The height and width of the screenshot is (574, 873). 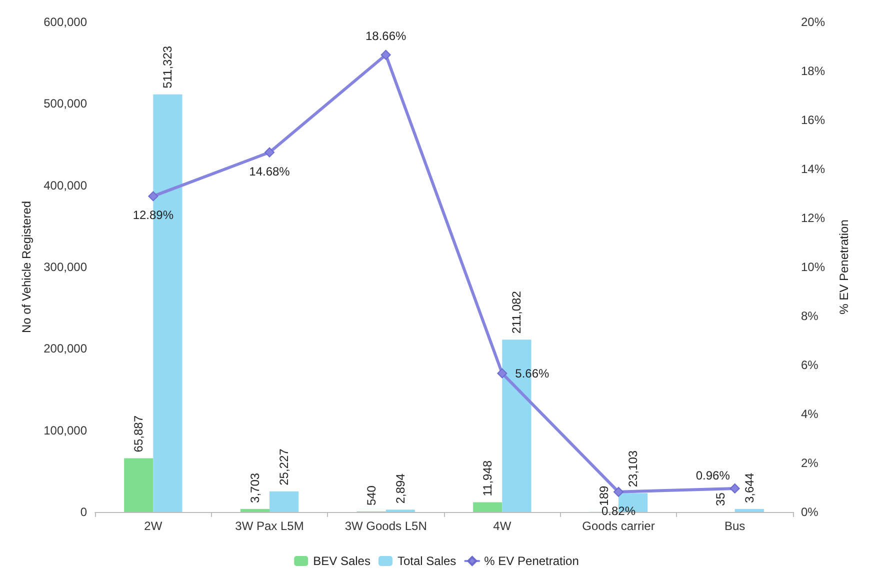 What do you see at coordinates (813, 22) in the screenshot?
I see `y2-tick-label: 20%` at bounding box center [813, 22].